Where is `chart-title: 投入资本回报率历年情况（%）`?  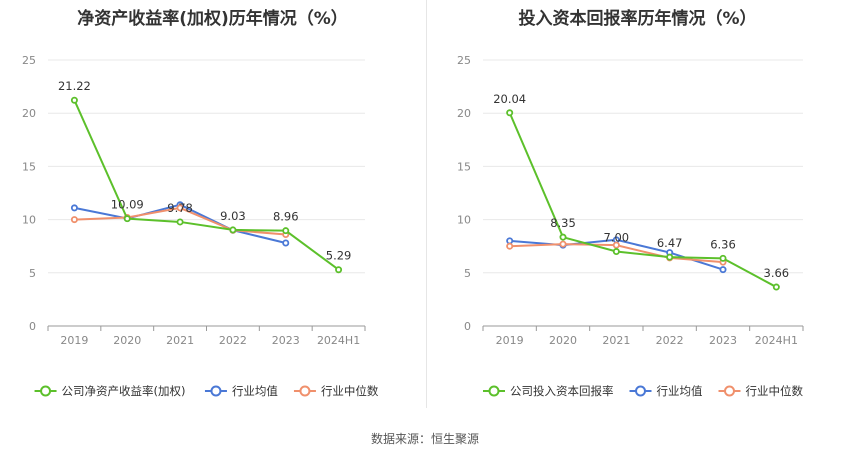
chart-title: 投入资本回报率历年情况（%） is located at coordinates (637, 19).